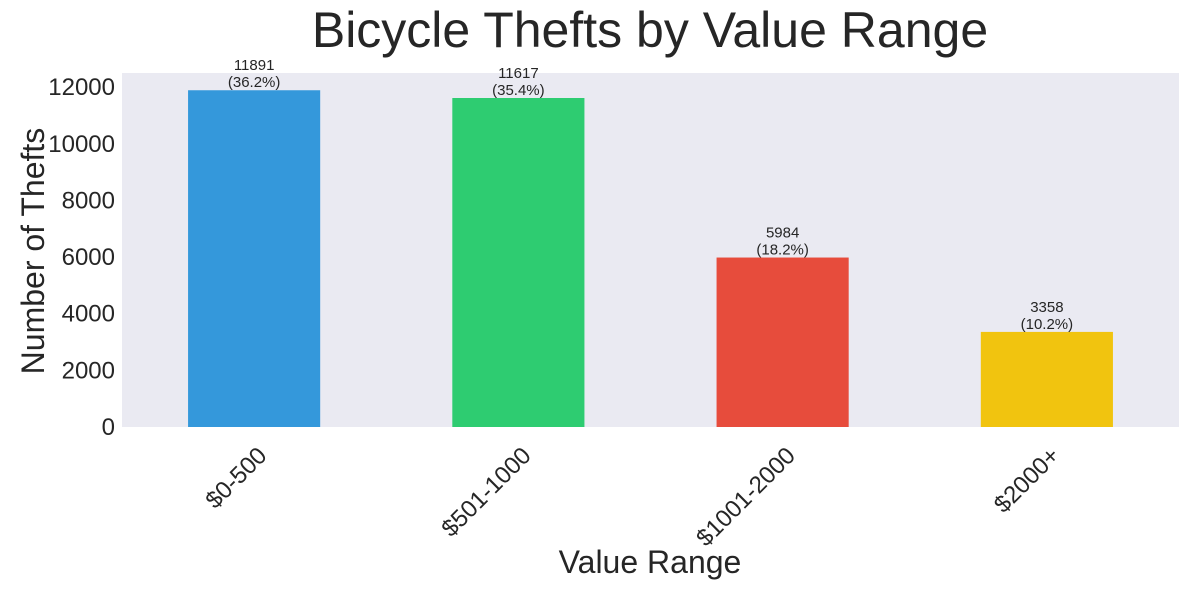 The image size is (1189, 589). What do you see at coordinates (81, 87) in the screenshot?
I see `y-tick-label: 12000` at bounding box center [81, 87].